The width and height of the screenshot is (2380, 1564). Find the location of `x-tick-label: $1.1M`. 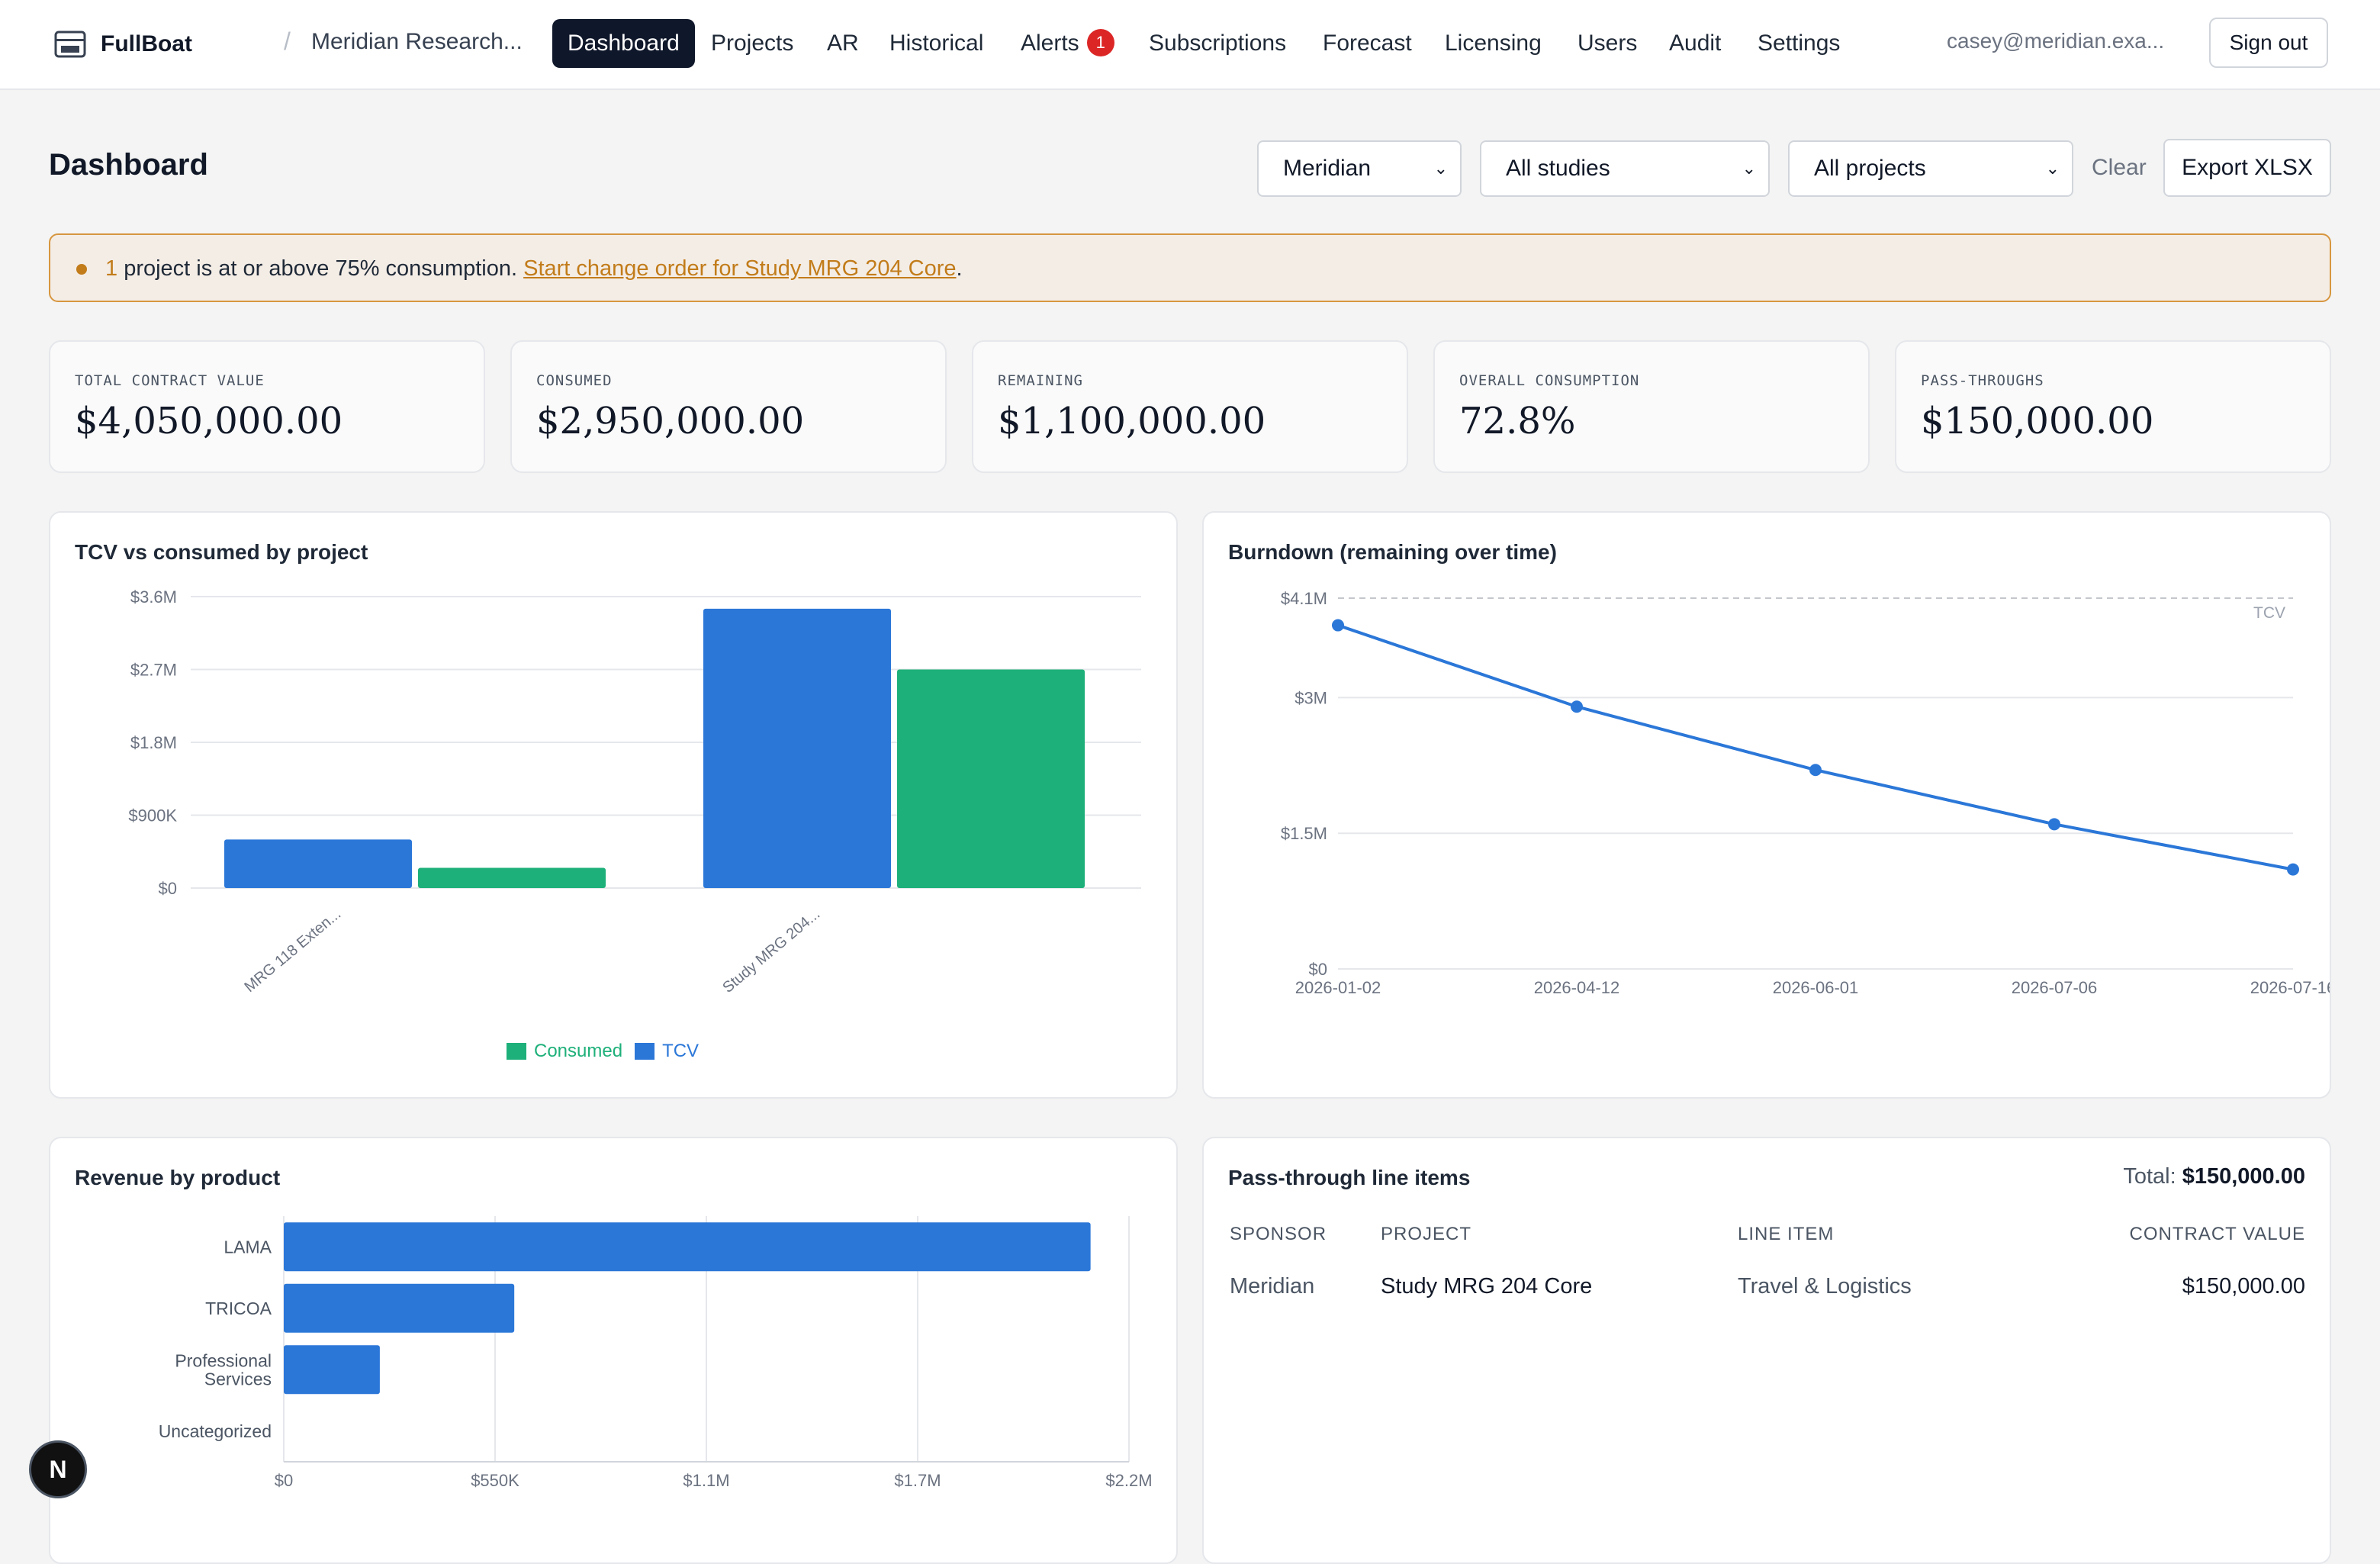

x-tick-label: $1.1M is located at coordinates (706, 1480).